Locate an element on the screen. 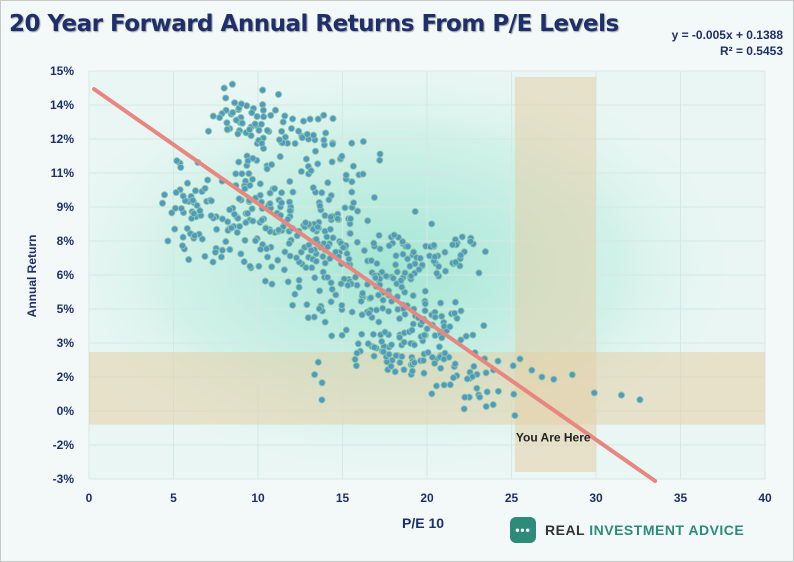 This screenshot has height=562, width=794. x-tick-label: 35 is located at coordinates (681, 498).